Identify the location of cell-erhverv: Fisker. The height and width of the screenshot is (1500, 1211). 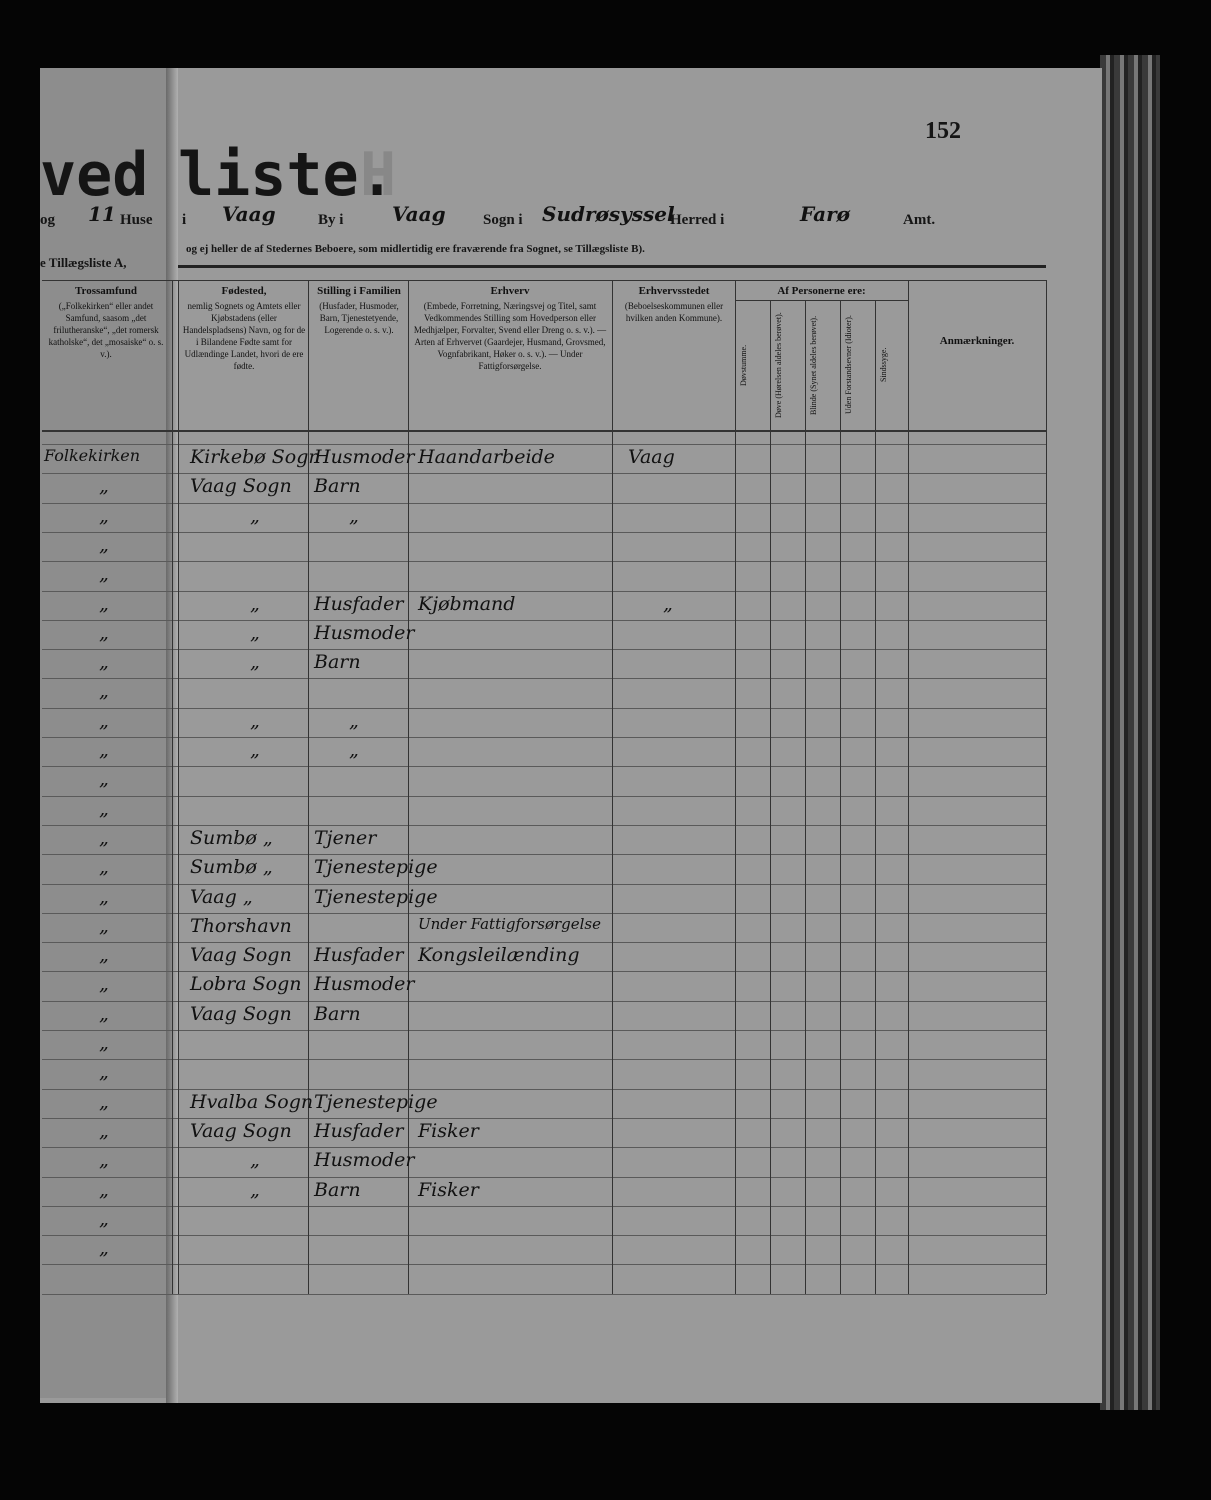
(448, 1189).